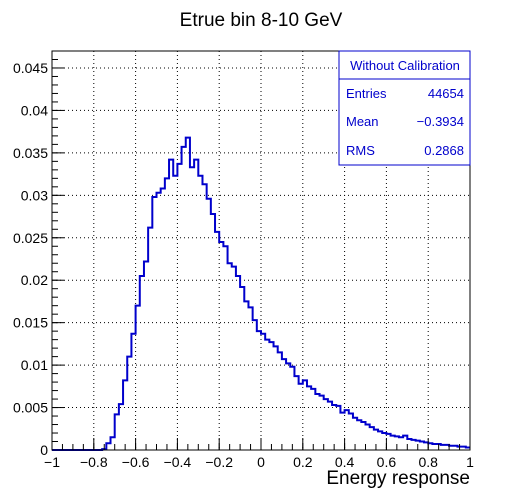 The image size is (523, 500). I want to click on chart-title: Etrue bin 8-10 GeV, so click(261, 20).